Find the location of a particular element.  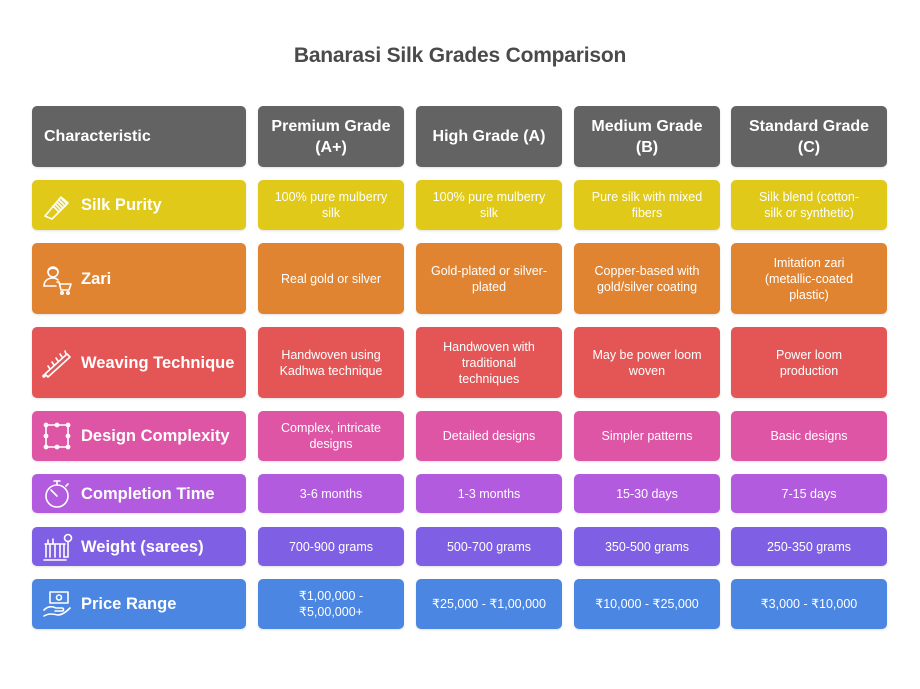

cell-text: 3-6 months is located at coordinates (331, 493).